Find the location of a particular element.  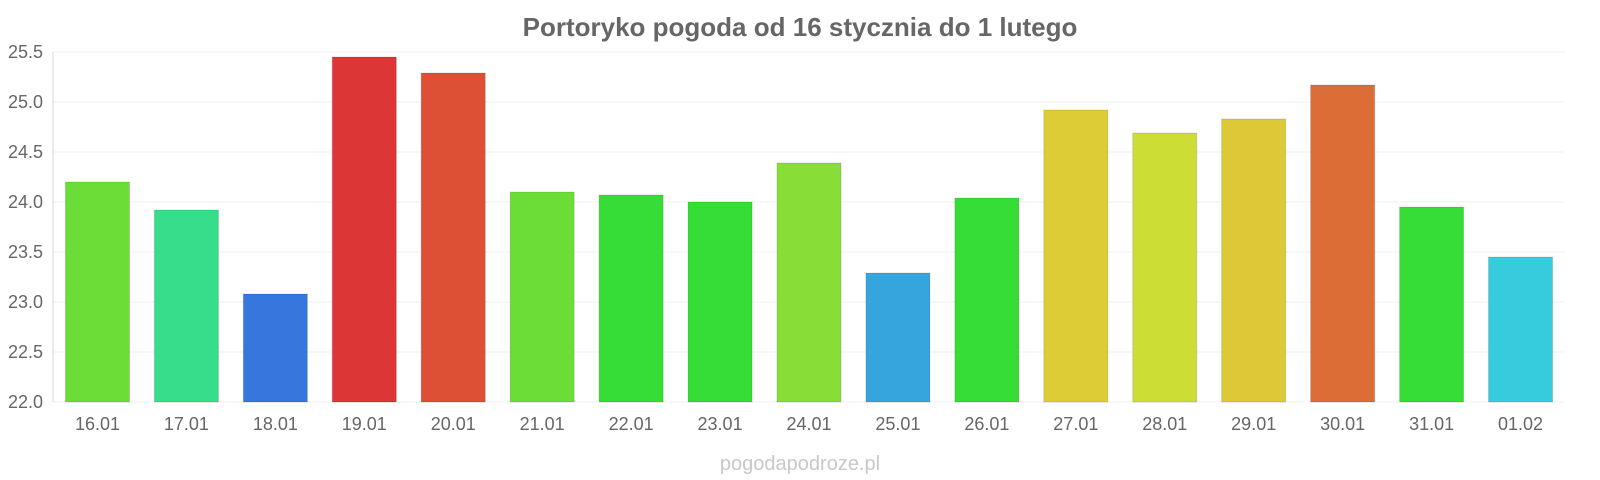

bar-26.01 is located at coordinates (987, 300).